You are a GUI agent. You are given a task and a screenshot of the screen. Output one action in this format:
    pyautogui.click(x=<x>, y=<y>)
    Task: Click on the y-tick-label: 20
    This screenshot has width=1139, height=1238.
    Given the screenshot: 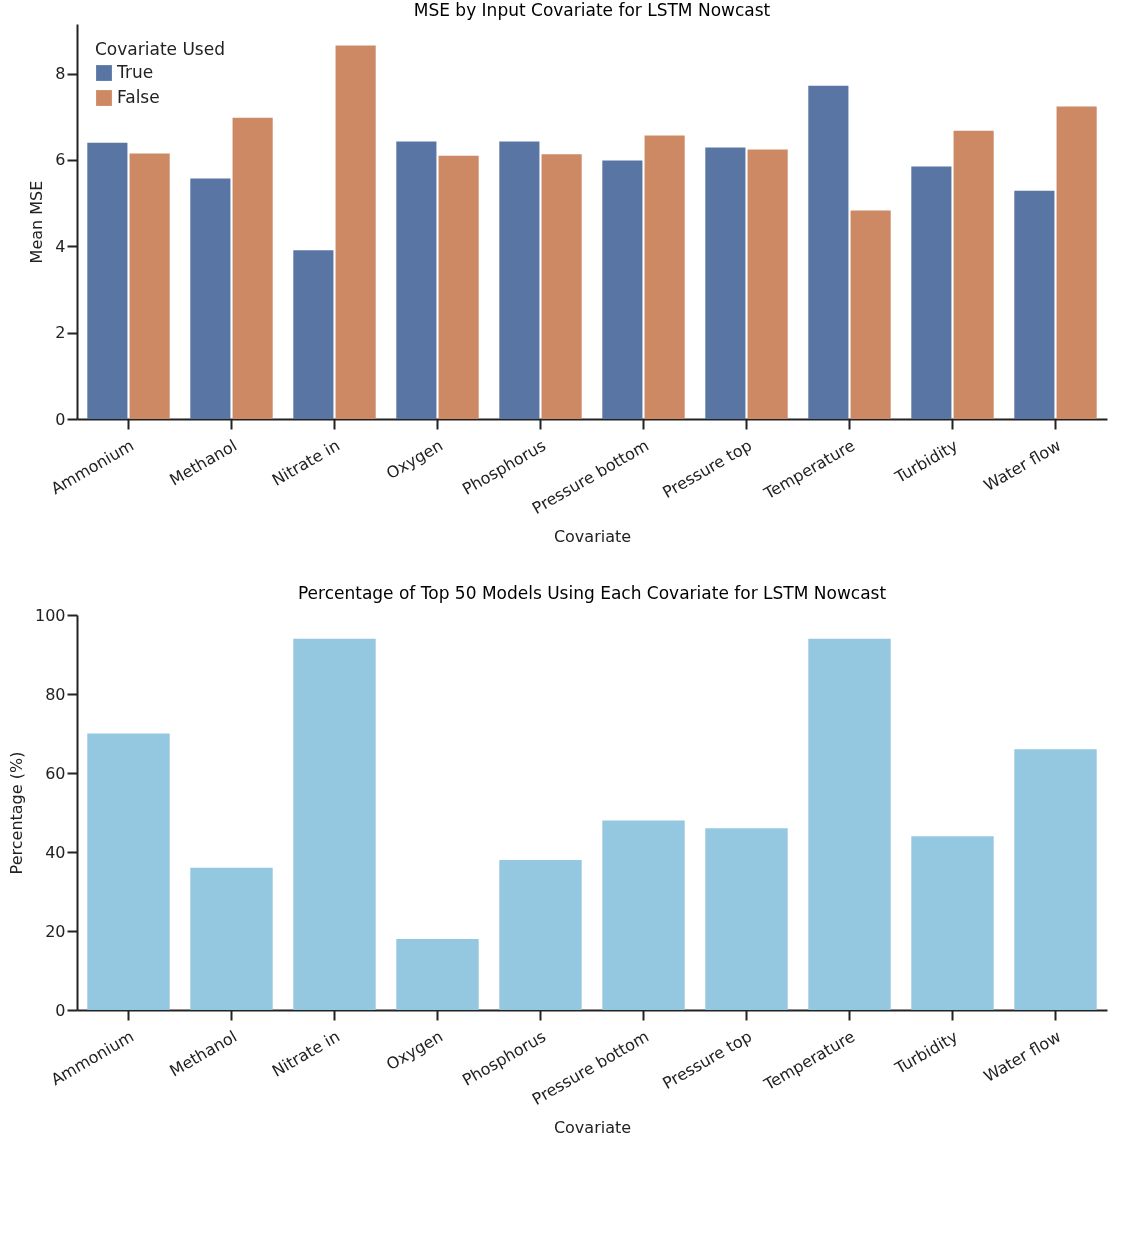 What is the action you would take?
    pyautogui.click(x=55, y=931)
    